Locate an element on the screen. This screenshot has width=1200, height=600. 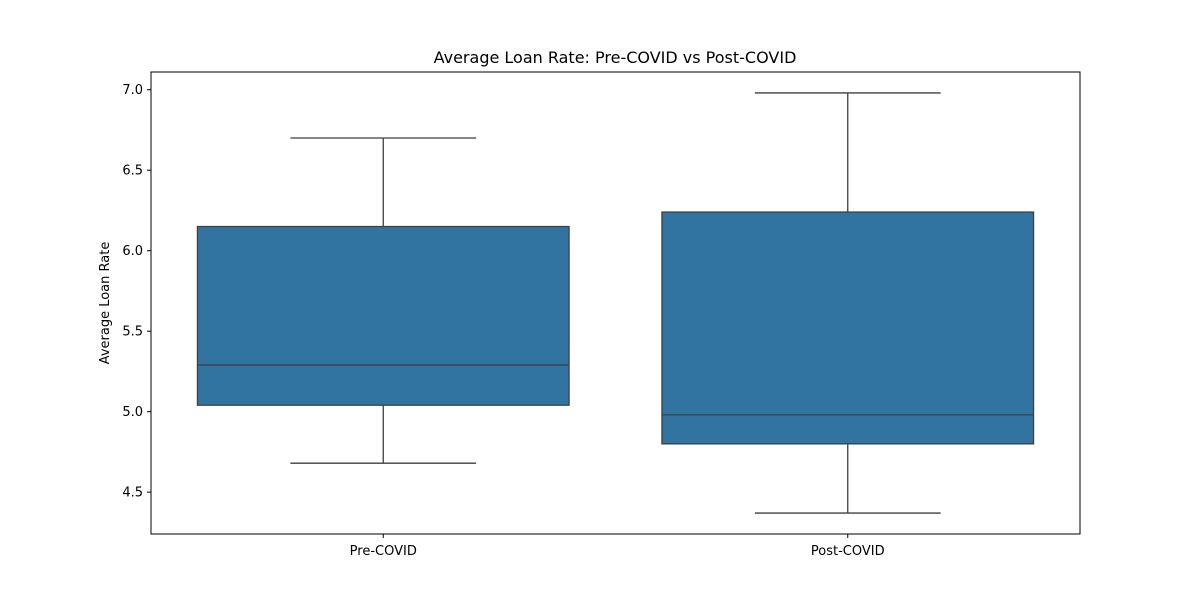
y-tick-label: 4.5 is located at coordinates (132, 493).